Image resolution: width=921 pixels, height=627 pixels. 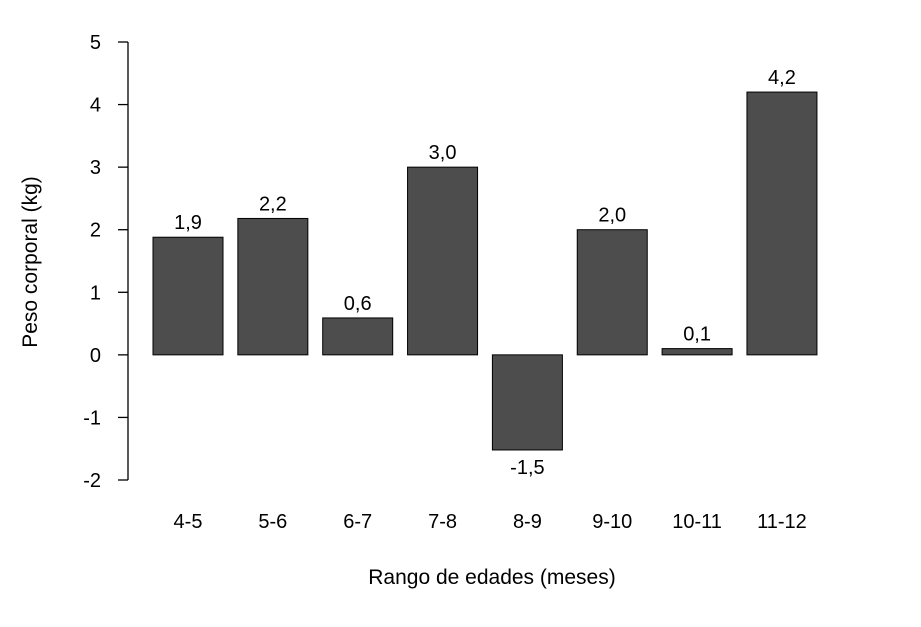 What do you see at coordinates (95, 293) in the screenshot?
I see `y-tick-label: 1` at bounding box center [95, 293].